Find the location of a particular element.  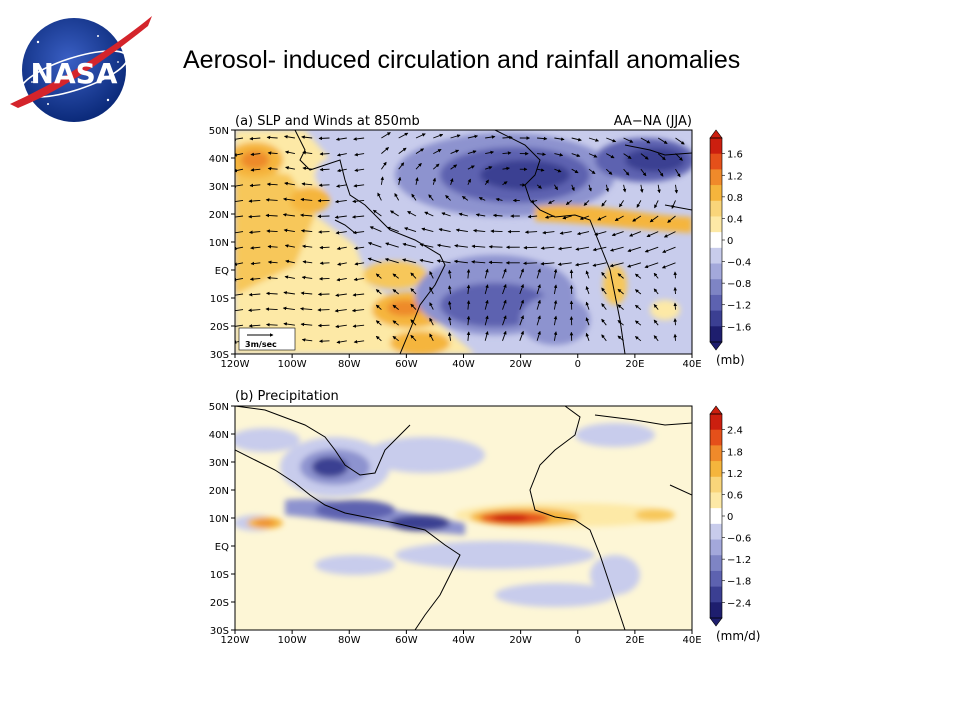

panel-b-title: (b) Precipitation is located at coordinates (287, 396).